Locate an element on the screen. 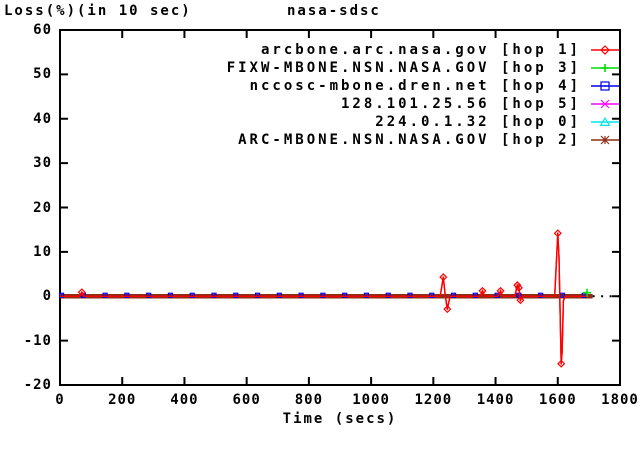 The height and width of the screenshot is (450, 640). legend-label: 128.101.25.56 [hop 5] is located at coordinates (460, 104).